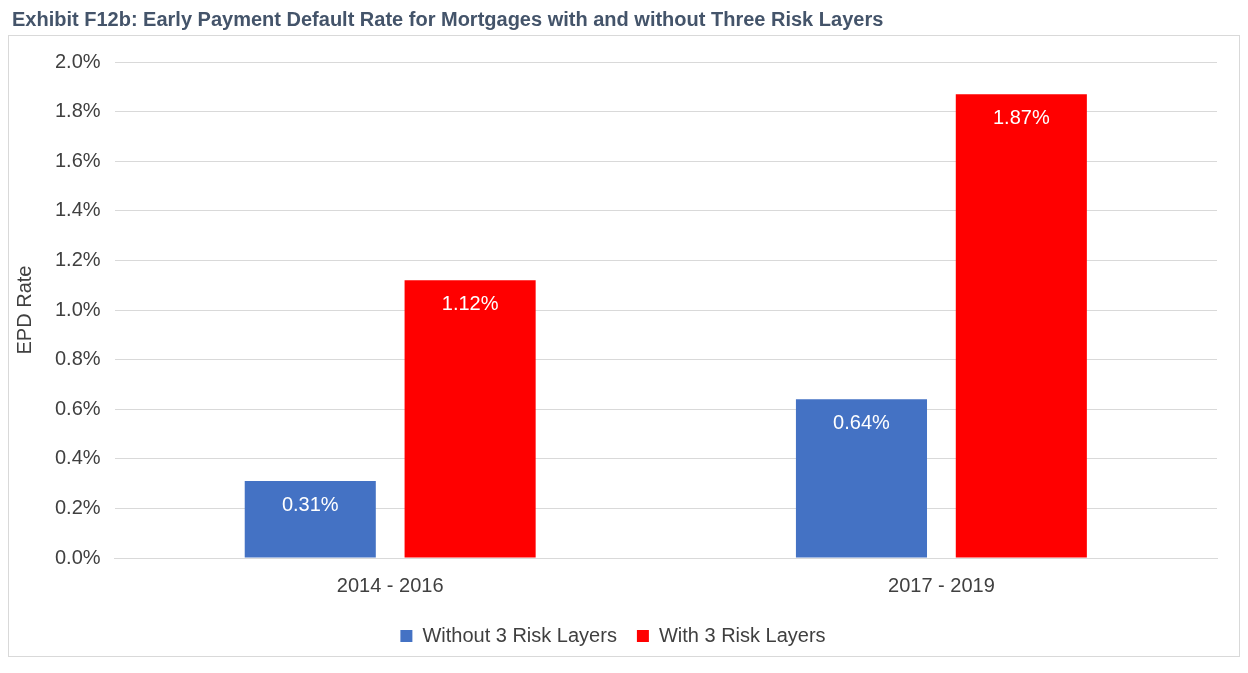 This screenshot has height=673, width=1248. Describe the element at coordinates (77, 407) in the screenshot. I see `y-tick-label: 0.6%` at that location.